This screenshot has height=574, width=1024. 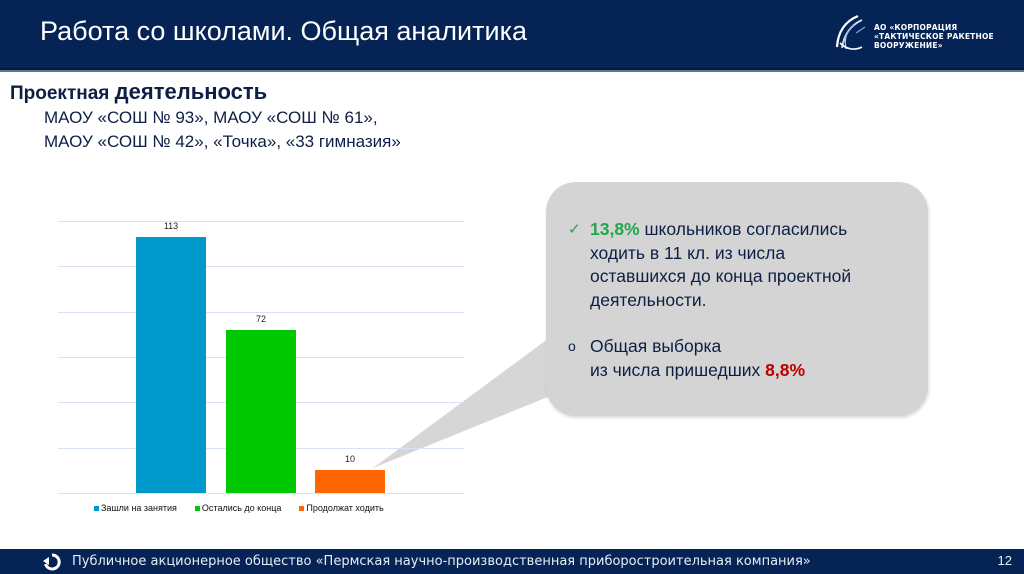 What do you see at coordinates (222, 141) in the screenshot?
I see `schools-line-2: МАОУ «СОШ № 42», «Точка», «33 гимназия»` at bounding box center [222, 141].